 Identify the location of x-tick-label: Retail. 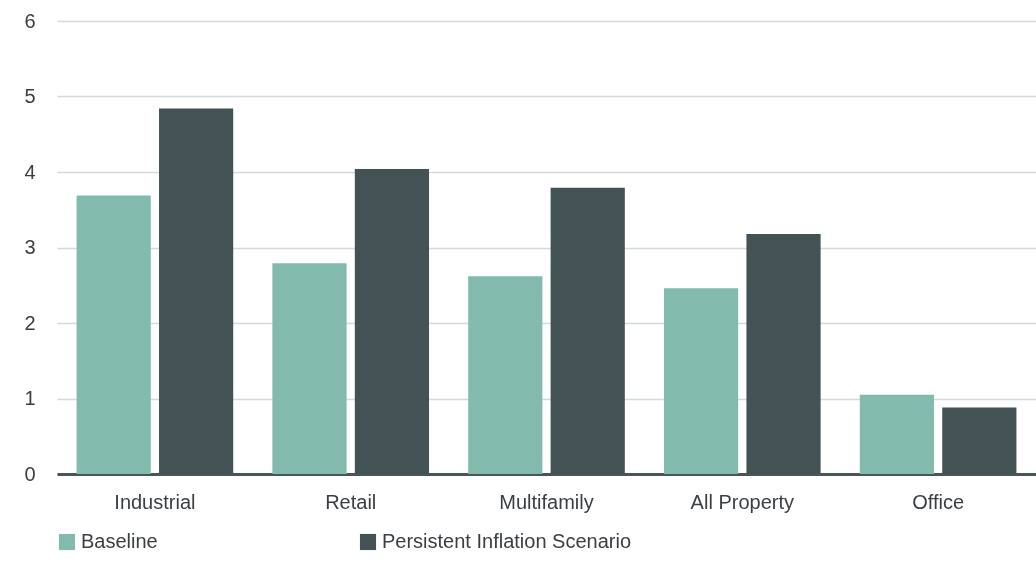
(351, 501).